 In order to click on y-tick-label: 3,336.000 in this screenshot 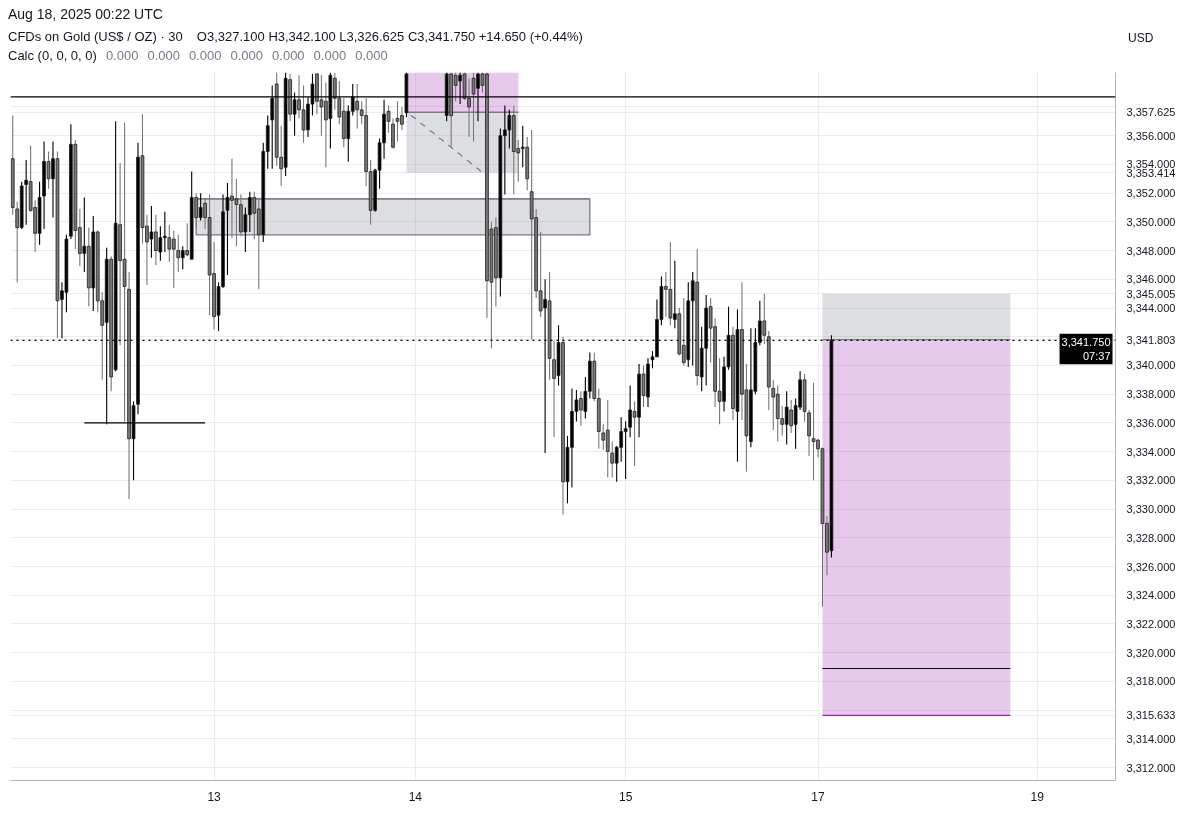, I will do `click(1151, 422)`.